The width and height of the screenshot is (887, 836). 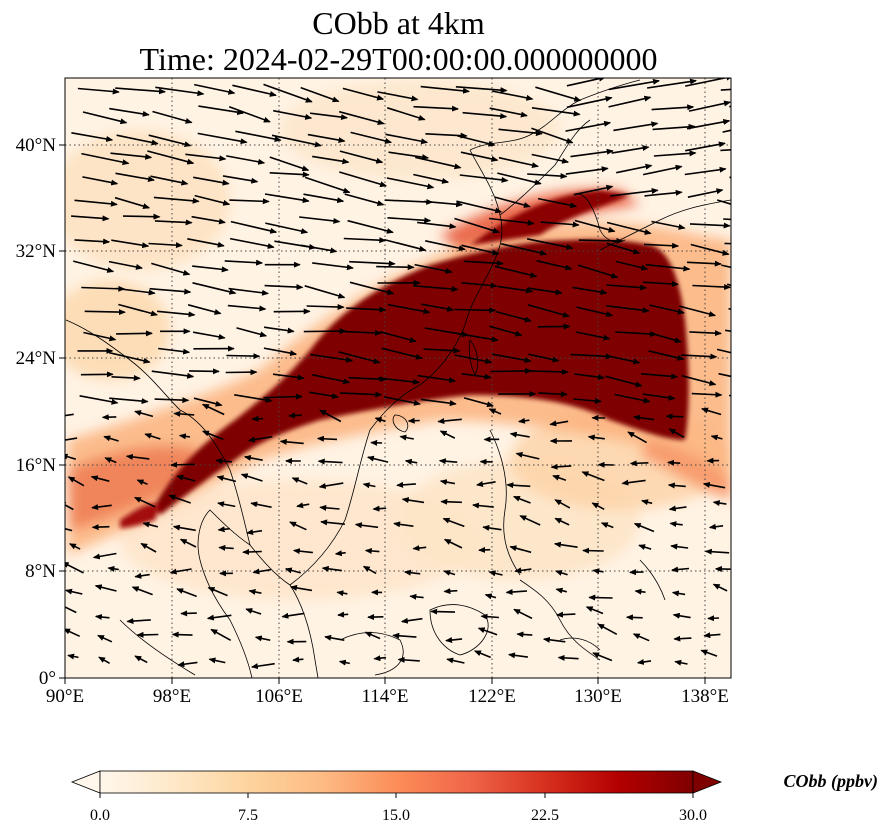 What do you see at coordinates (65, 696) in the screenshot?
I see `x-tick-label: 90°E` at bounding box center [65, 696].